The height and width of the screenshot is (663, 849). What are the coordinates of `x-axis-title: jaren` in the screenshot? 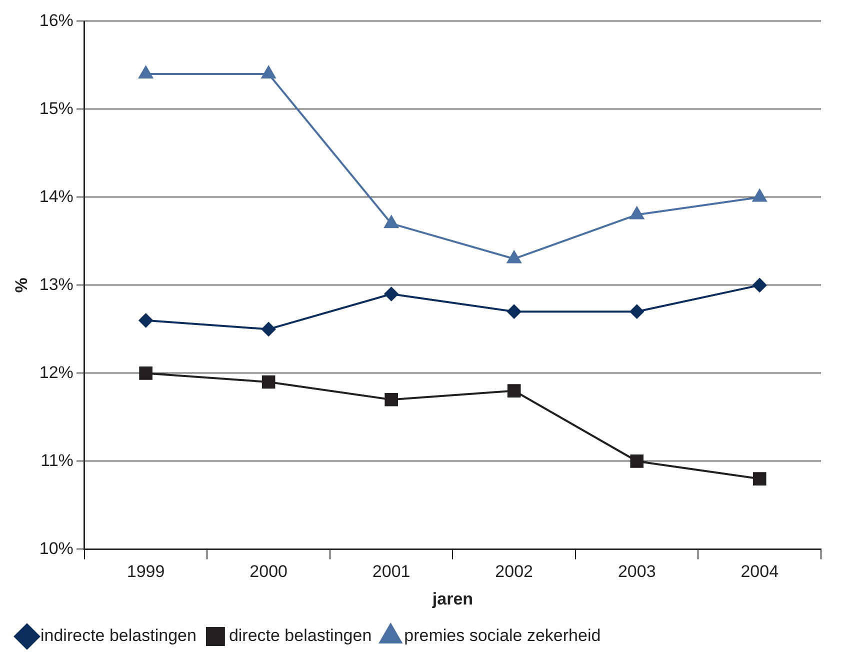 It's located at (452, 598).